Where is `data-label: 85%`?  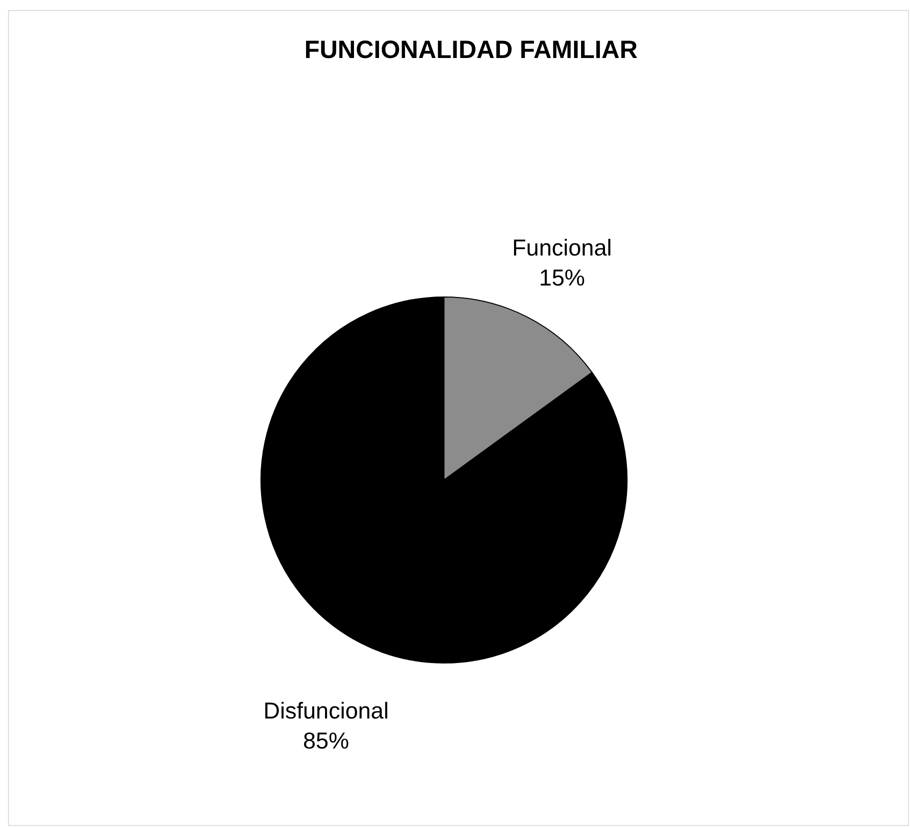 data-label: 85% is located at coordinates (326, 741).